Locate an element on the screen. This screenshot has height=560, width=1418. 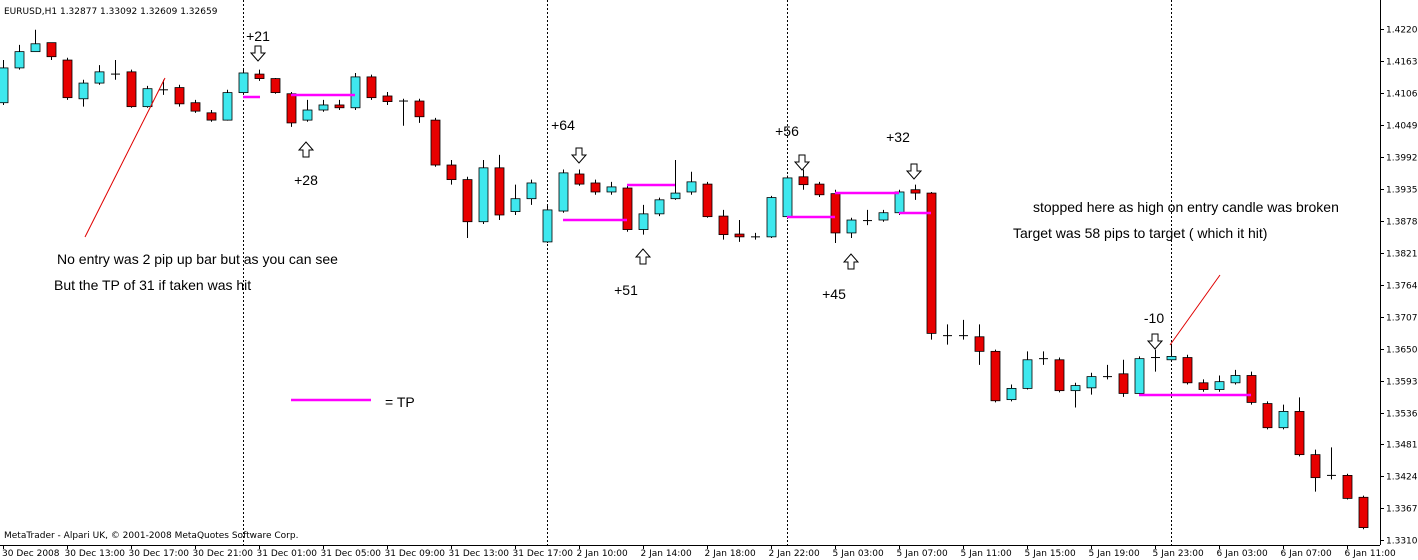
annotation: +45 is located at coordinates (834, 294).